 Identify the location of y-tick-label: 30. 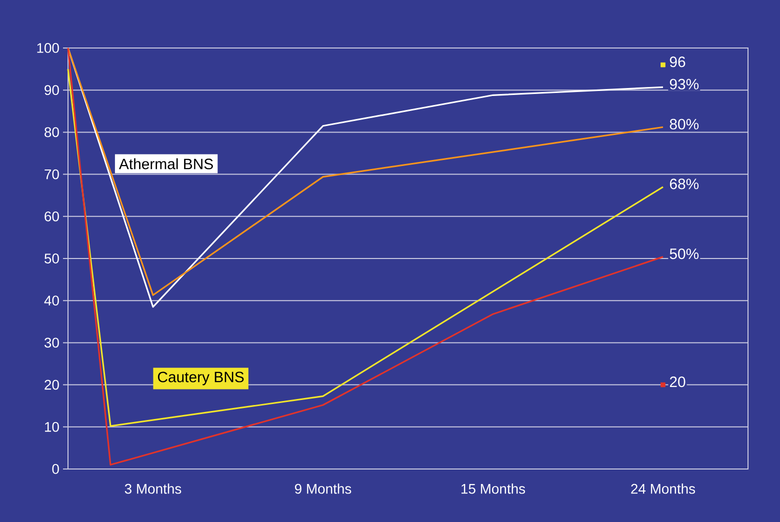
(51, 343).